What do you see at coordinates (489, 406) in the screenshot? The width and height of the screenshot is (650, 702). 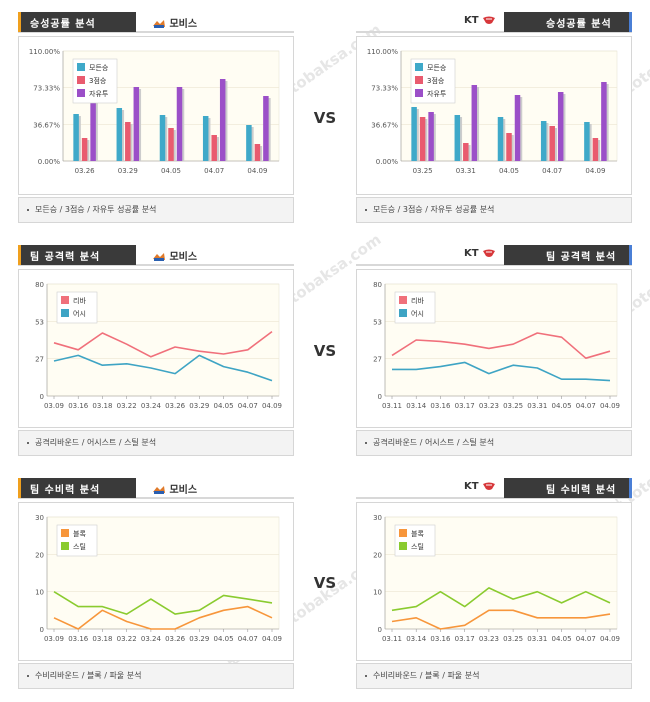 I see `x-tick-label: 03.23` at bounding box center [489, 406].